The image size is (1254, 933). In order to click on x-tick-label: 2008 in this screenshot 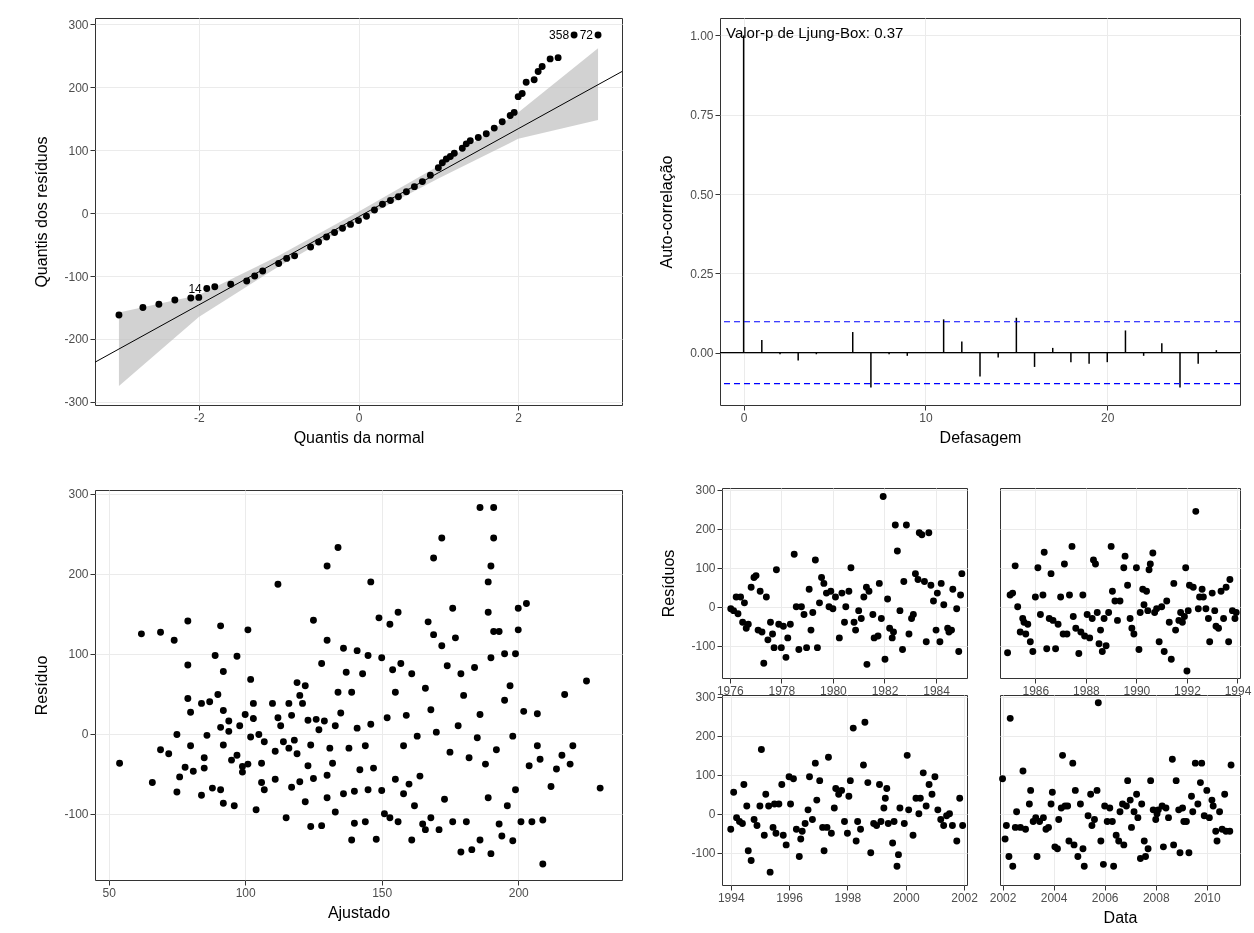, I will do `click(1156, 897)`.